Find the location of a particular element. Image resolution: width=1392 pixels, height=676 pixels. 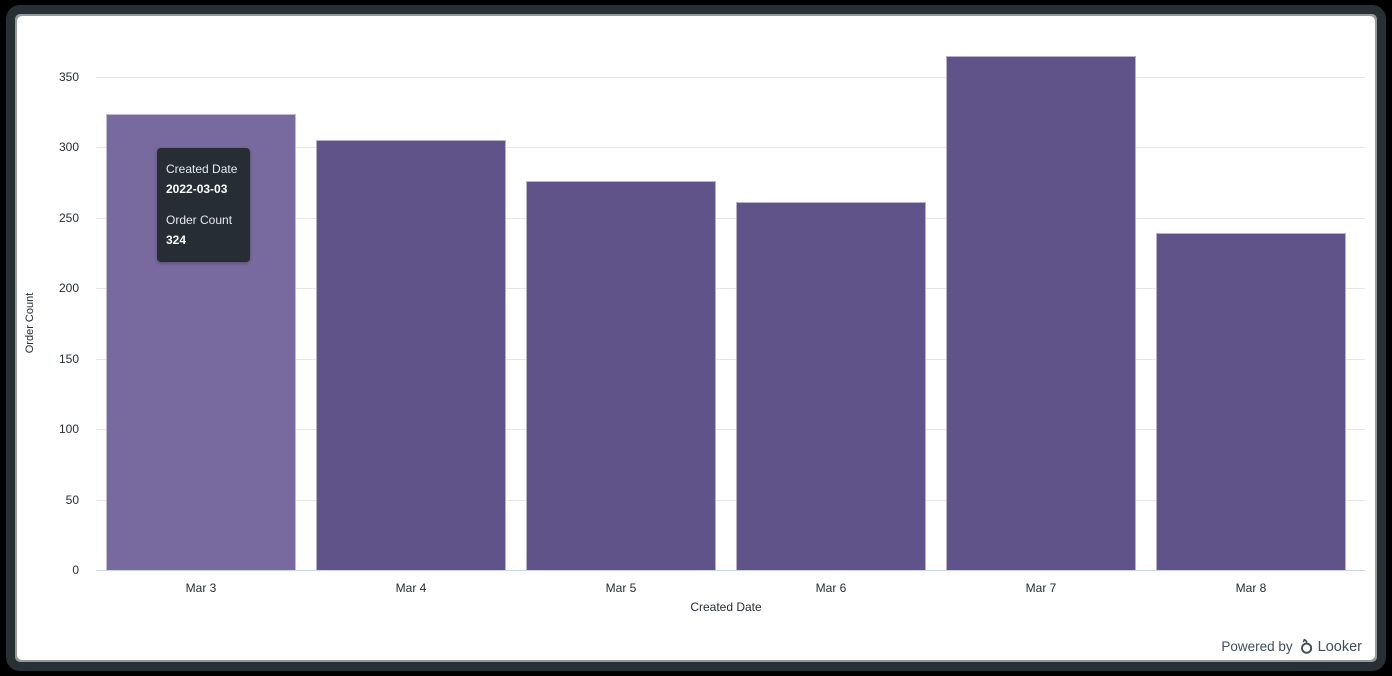

tooltip-dimension-value: 2022-03-03 is located at coordinates (197, 189).